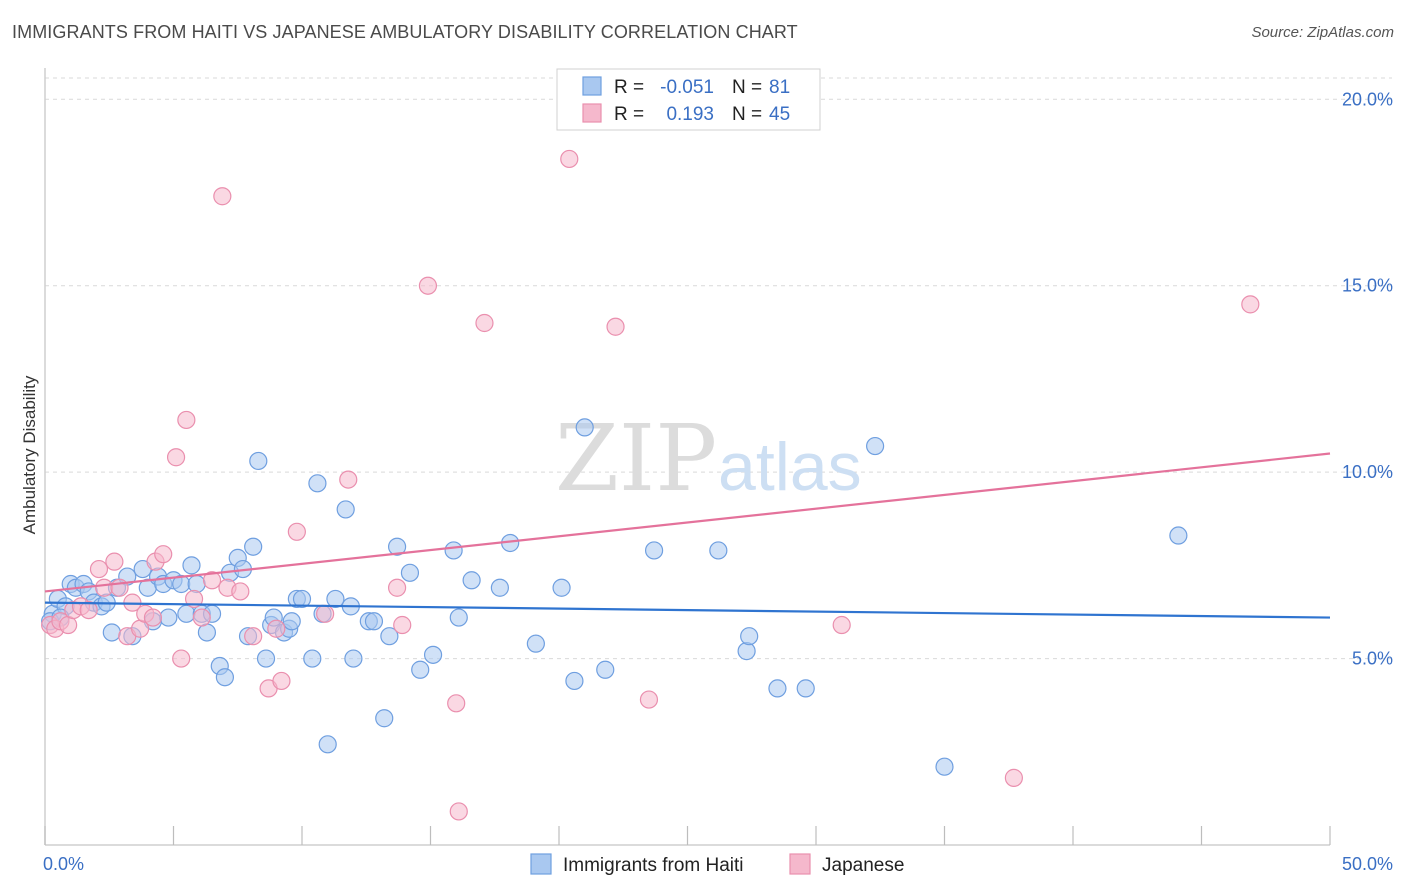  Describe the element at coordinates (592, 86) in the screenshot. I see `legend-swatch-haiti` at that location.